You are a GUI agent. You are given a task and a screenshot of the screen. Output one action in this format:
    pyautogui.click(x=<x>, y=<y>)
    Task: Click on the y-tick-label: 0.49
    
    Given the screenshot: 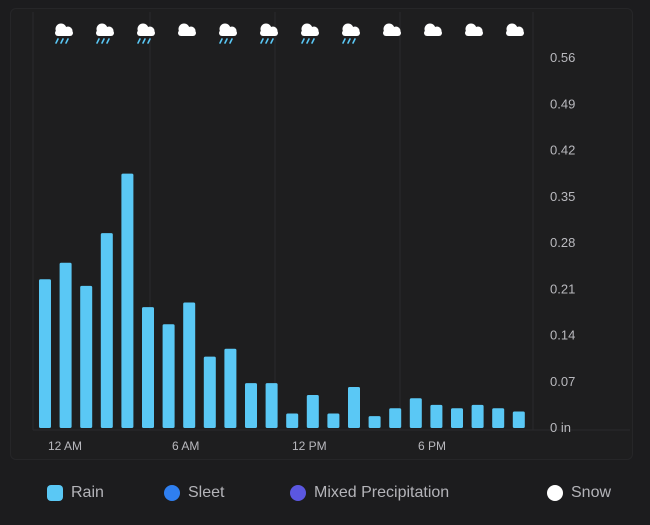 What is the action you would take?
    pyautogui.click(x=562, y=103)
    